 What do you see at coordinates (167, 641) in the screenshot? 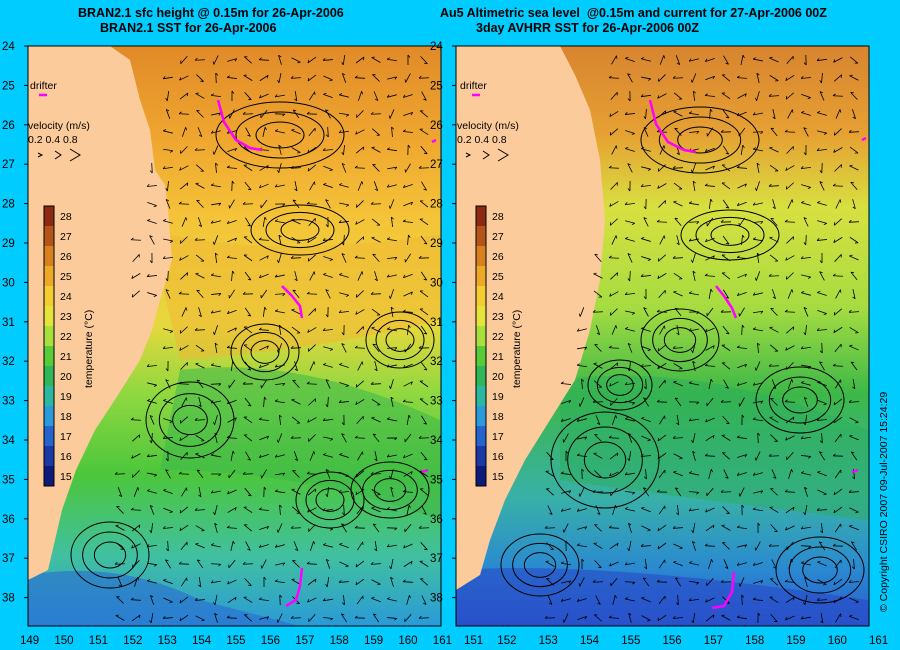
I see `lon-tick-left: 153` at bounding box center [167, 641].